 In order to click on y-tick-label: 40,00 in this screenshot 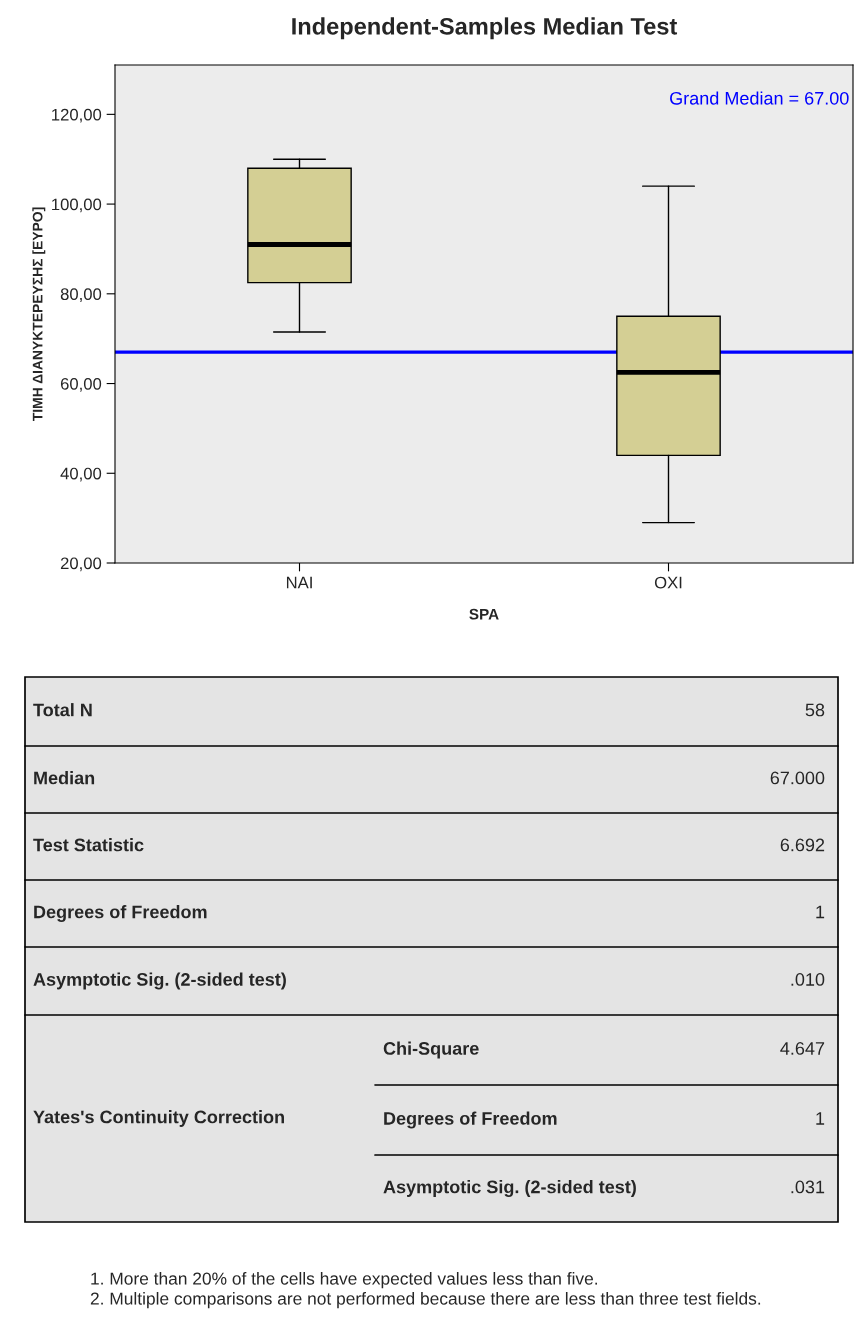, I will do `click(81, 474)`.